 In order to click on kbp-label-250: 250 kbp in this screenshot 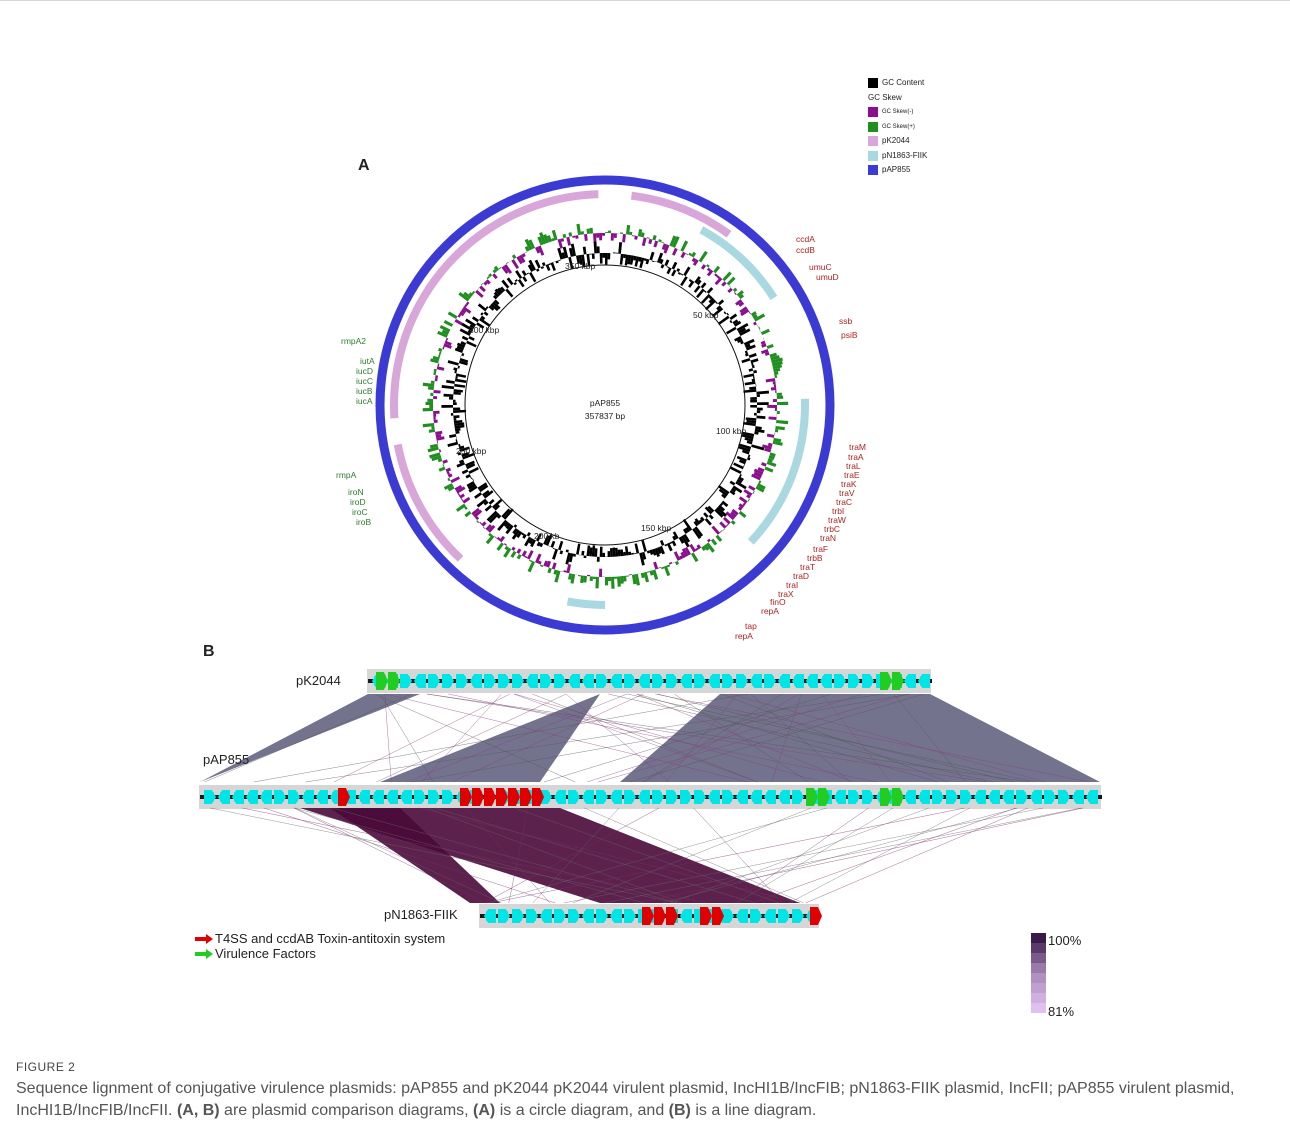, I will do `click(471, 451)`.